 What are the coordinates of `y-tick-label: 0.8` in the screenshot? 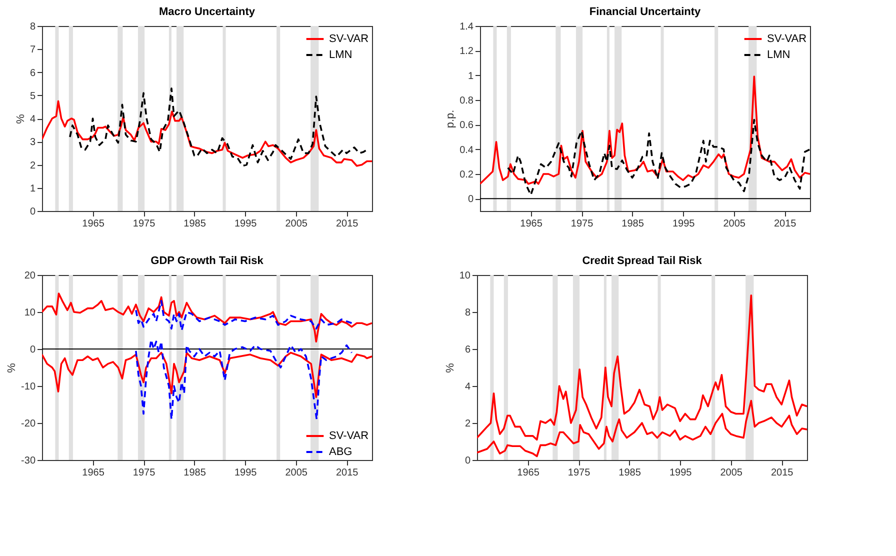 It's located at (467, 101).